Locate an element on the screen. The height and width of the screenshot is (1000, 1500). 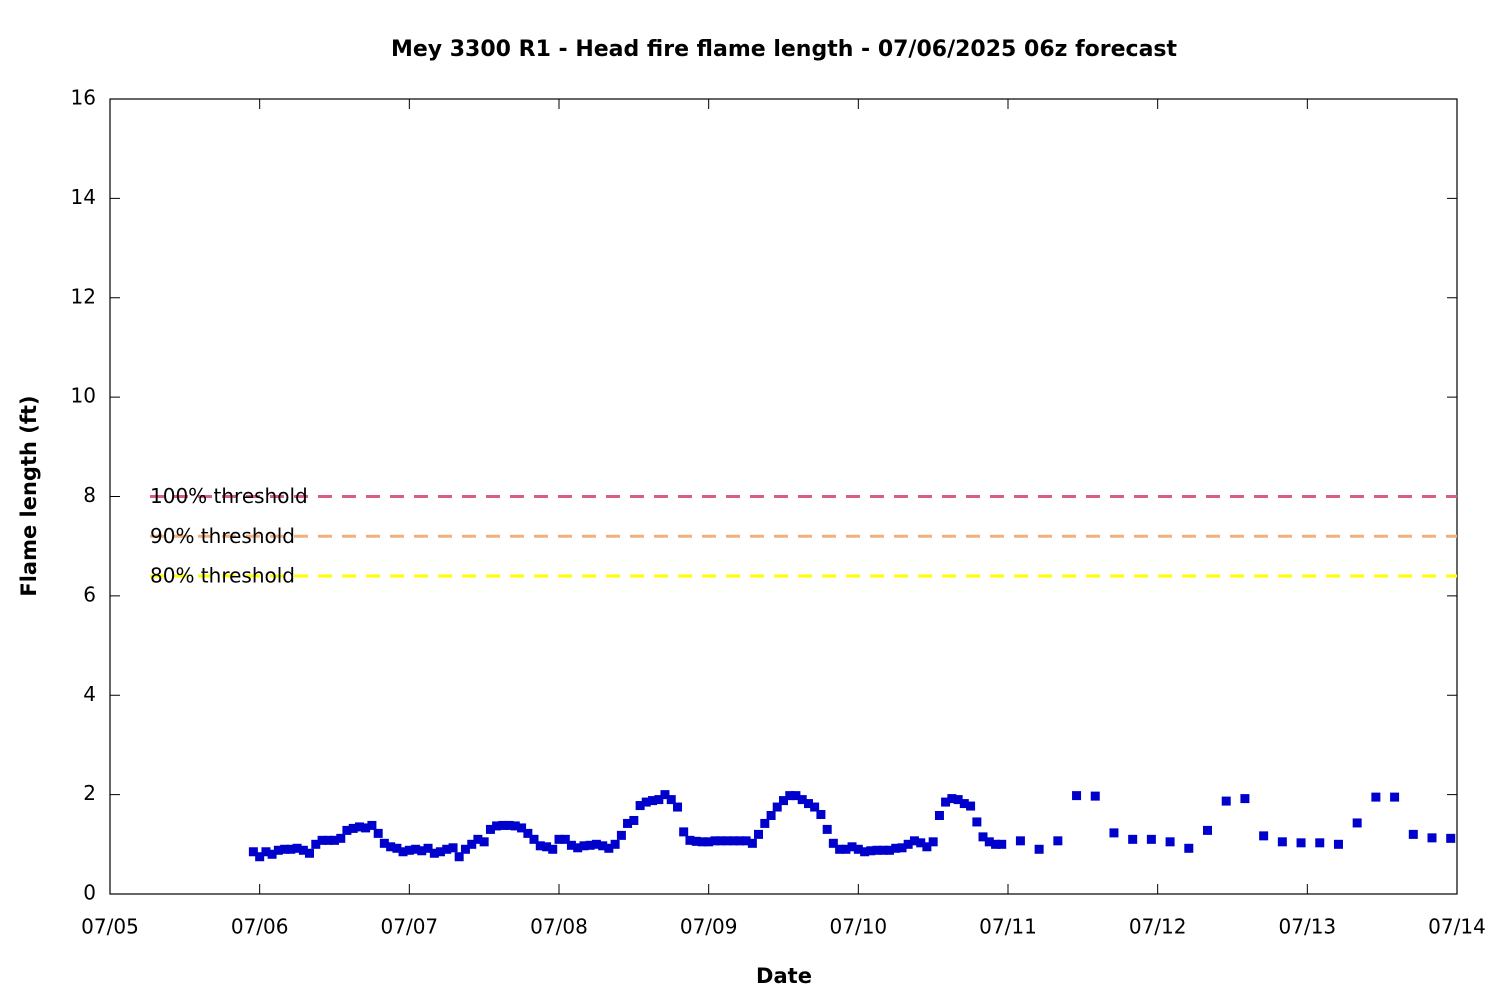
threshold-label: 100% threshold is located at coordinates (229, 496).